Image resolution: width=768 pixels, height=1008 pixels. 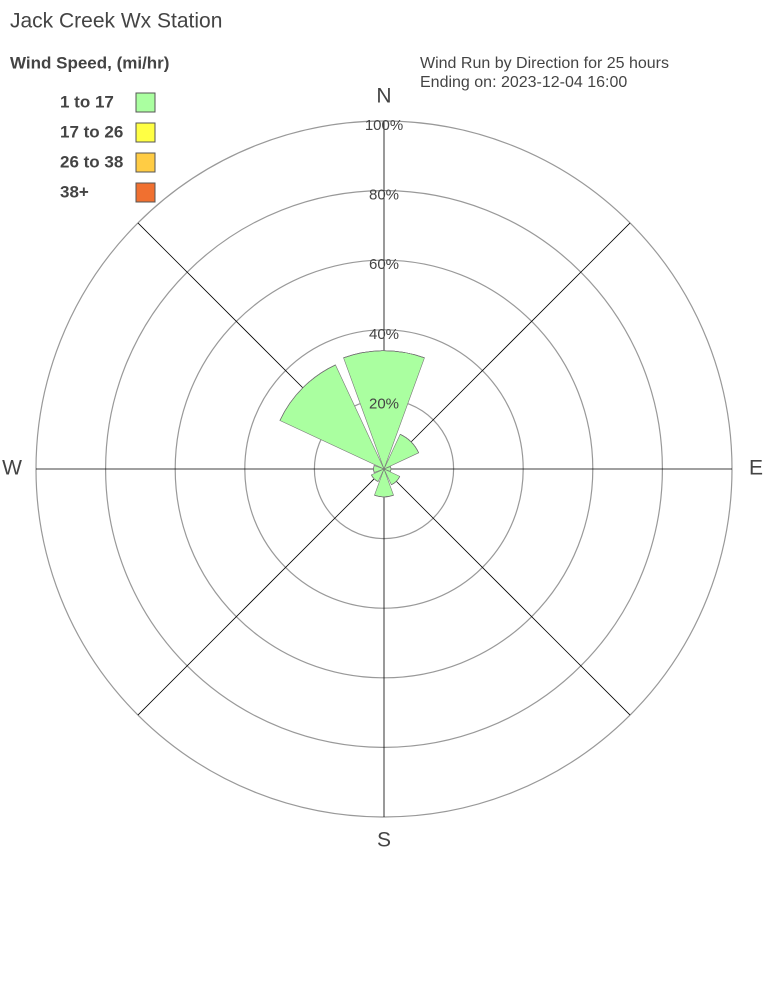 What do you see at coordinates (352, 424) in the screenshot?
I see `marks` at bounding box center [352, 424].